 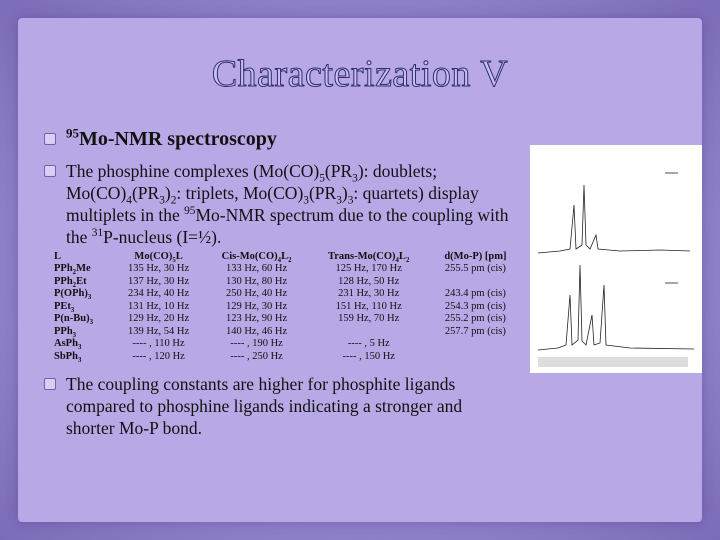 What do you see at coordinates (368, 356) in the screenshot?
I see `table-cell: ---- , 150 Hz` at bounding box center [368, 356].